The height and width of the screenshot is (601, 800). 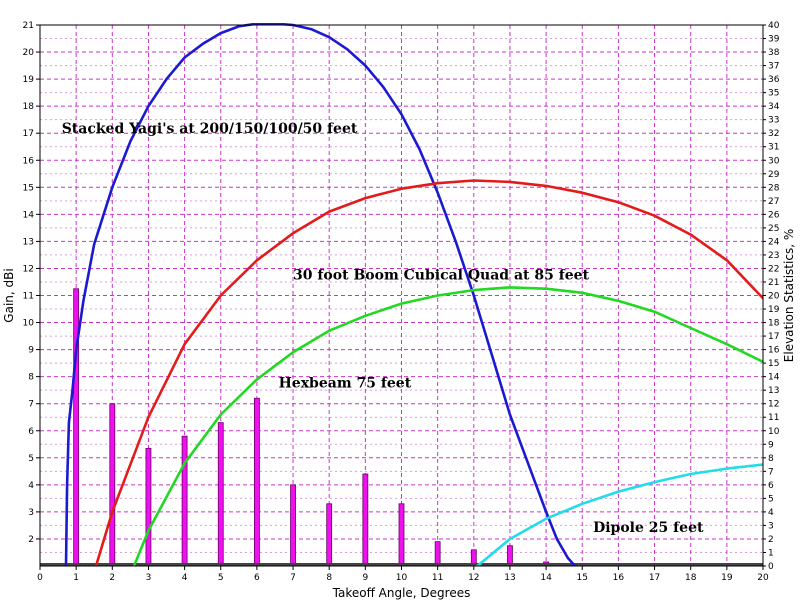 I want to click on y2-tick-label: 2, so click(x=771, y=540).